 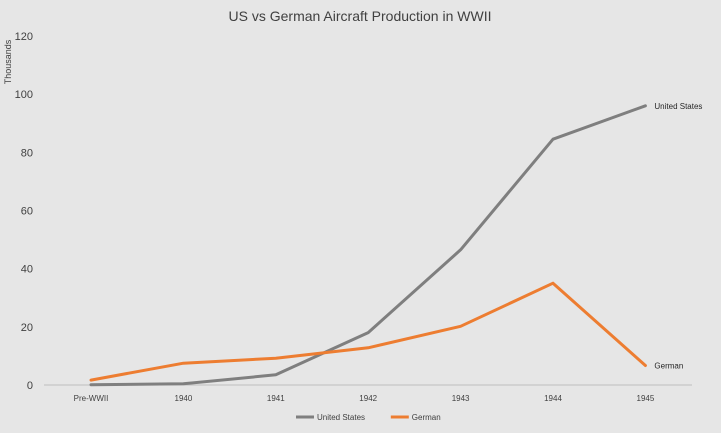 What do you see at coordinates (341, 417) in the screenshot?
I see `legend-label-united-states: United States` at bounding box center [341, 417].